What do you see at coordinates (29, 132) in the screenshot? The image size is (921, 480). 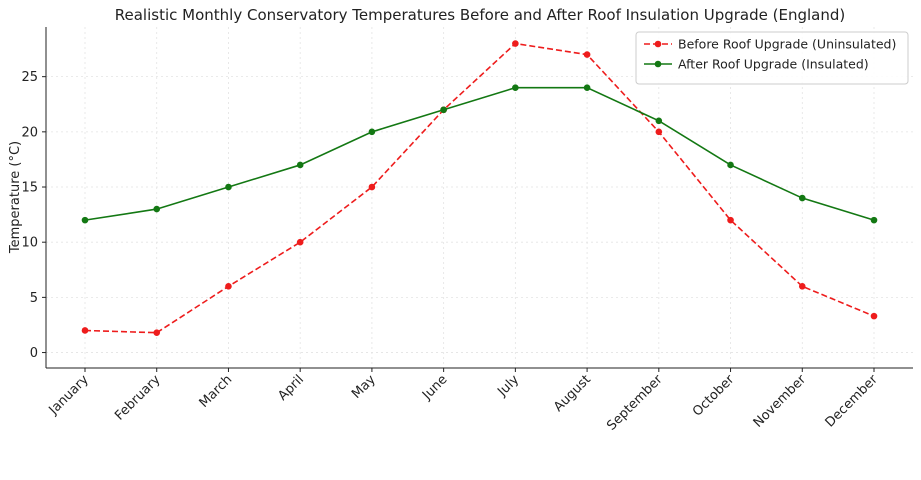 I see `y-tick-label: 20` at bounding box center [29, 132].